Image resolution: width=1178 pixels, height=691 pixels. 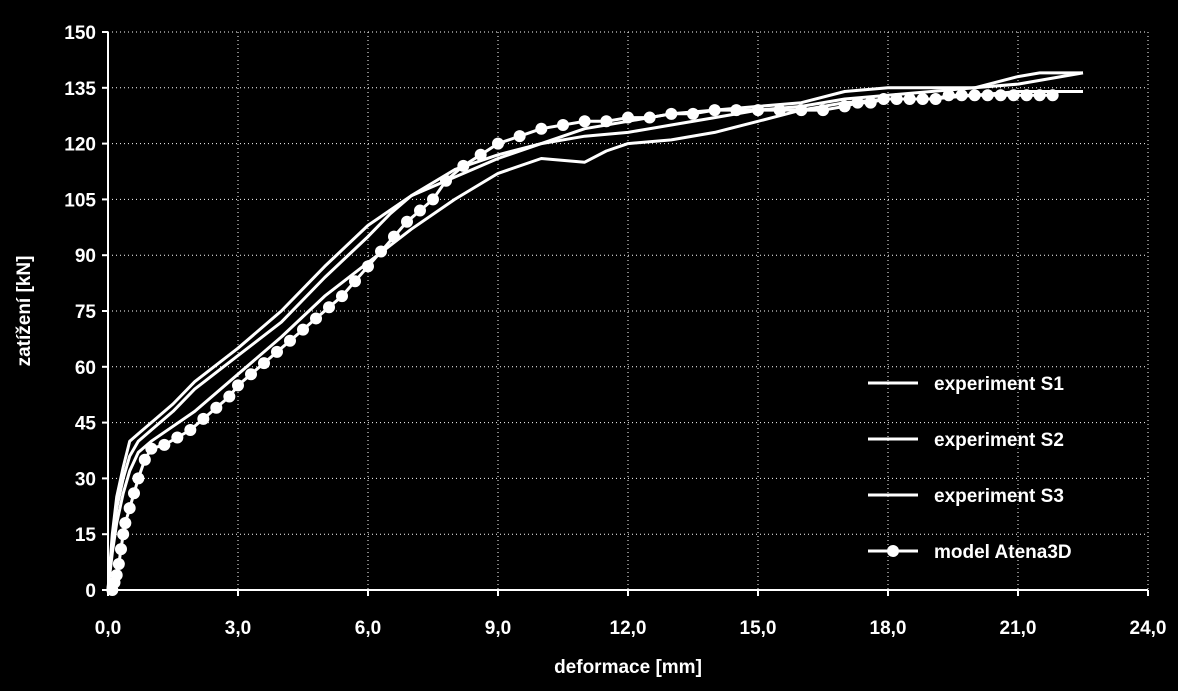 What do you see at coordinates (498, 628) in the screenshot?
I see `x-tick-label: 9,0` at bounding box center [498, 628].